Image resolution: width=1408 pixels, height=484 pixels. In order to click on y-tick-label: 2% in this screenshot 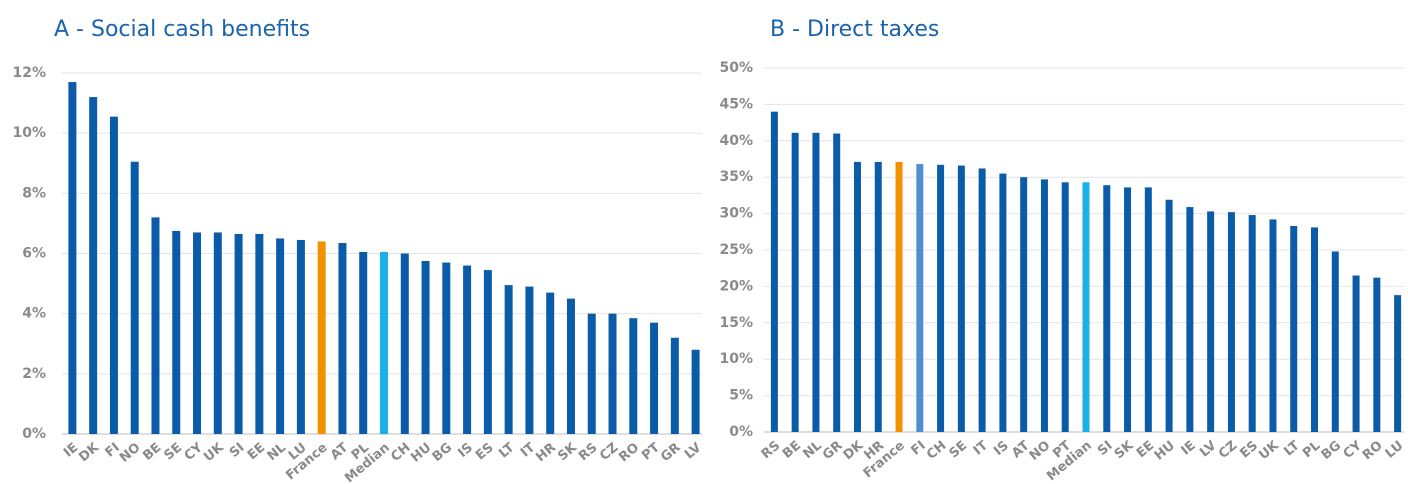, I will do `click(34, 374)`.